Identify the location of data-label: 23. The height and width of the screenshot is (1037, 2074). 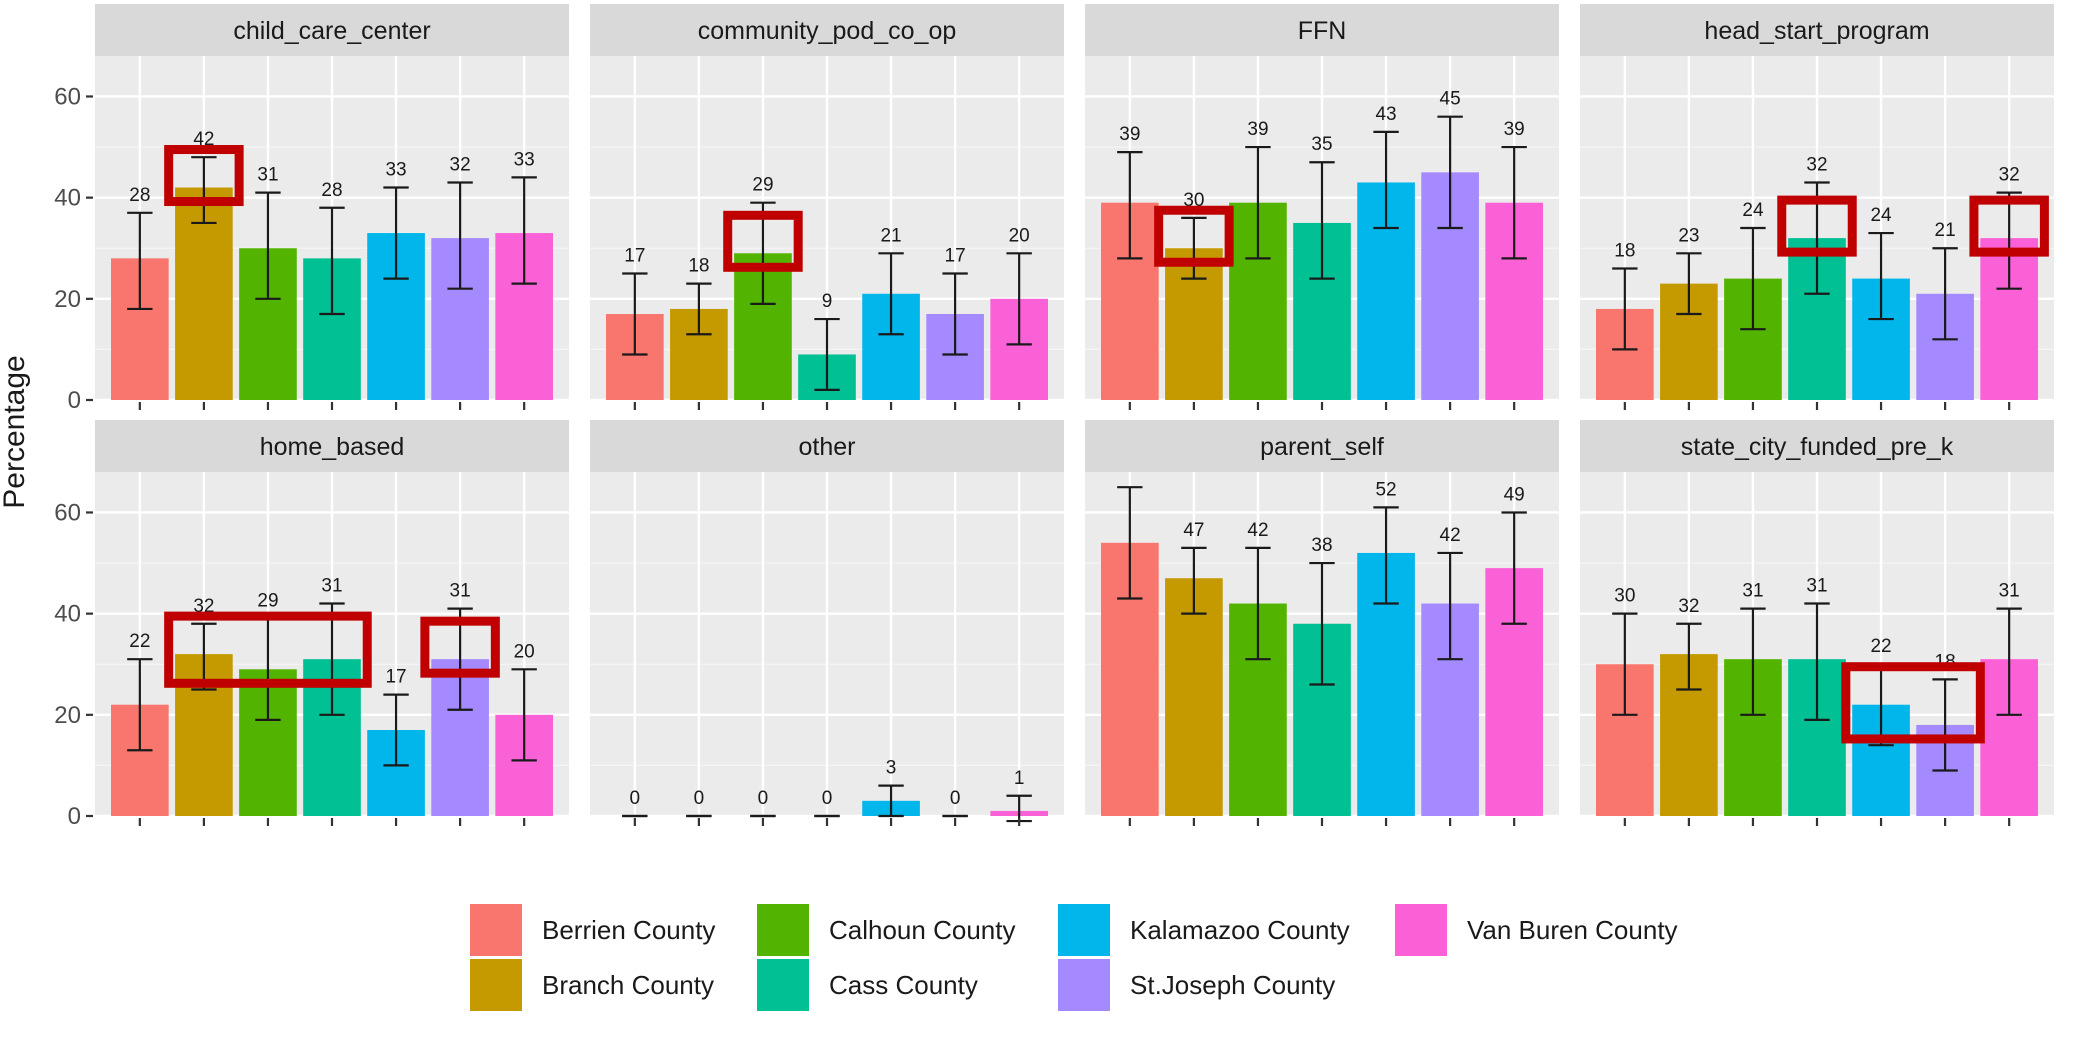
(1688, 235).